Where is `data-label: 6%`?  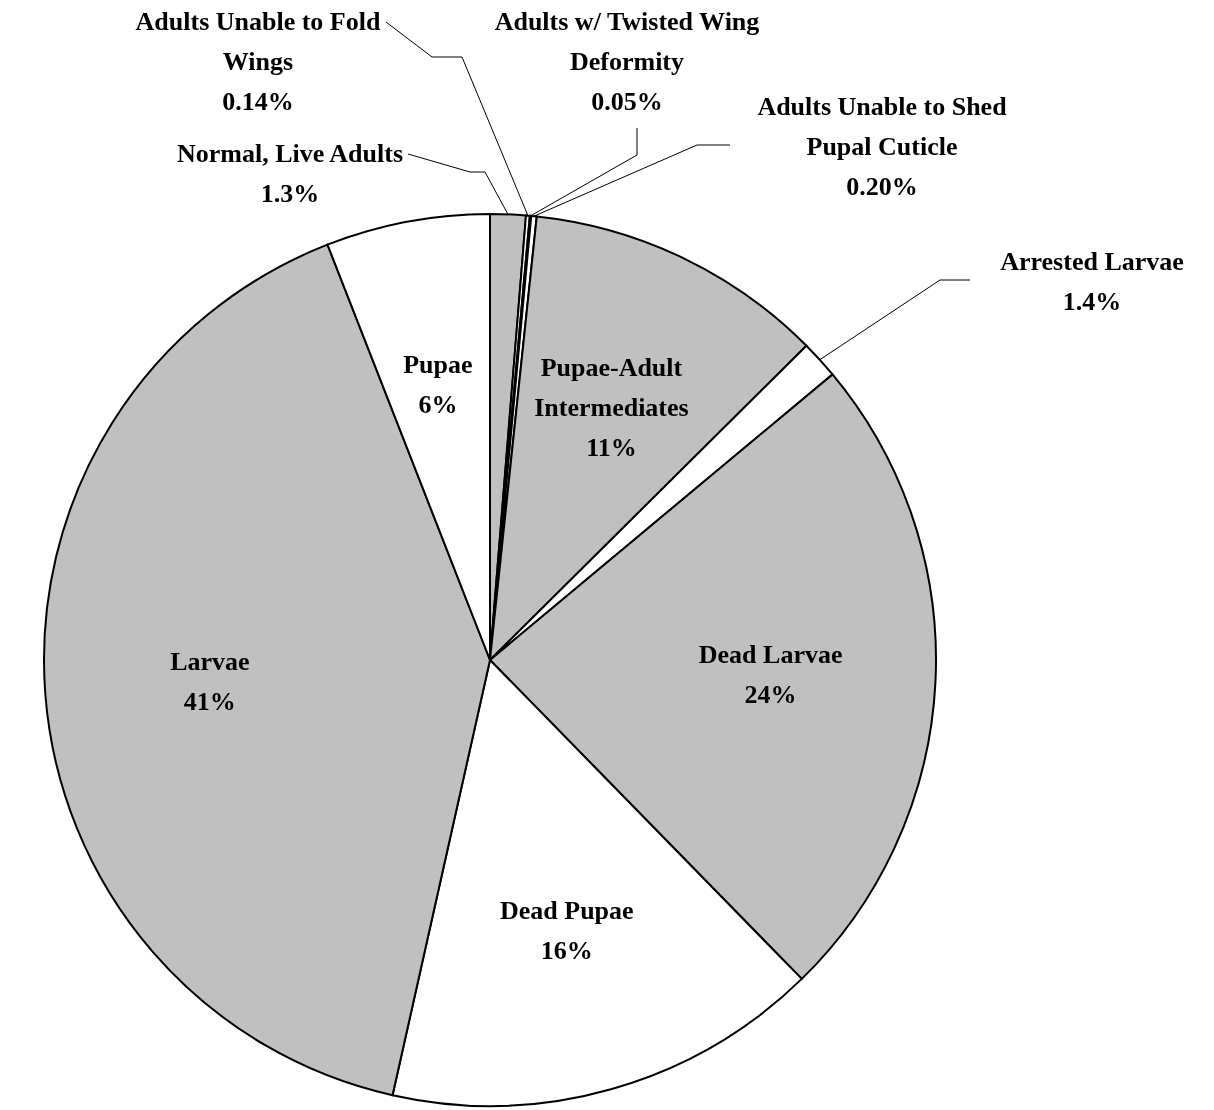
data-label: 6% is located at coordinates (438, 404).